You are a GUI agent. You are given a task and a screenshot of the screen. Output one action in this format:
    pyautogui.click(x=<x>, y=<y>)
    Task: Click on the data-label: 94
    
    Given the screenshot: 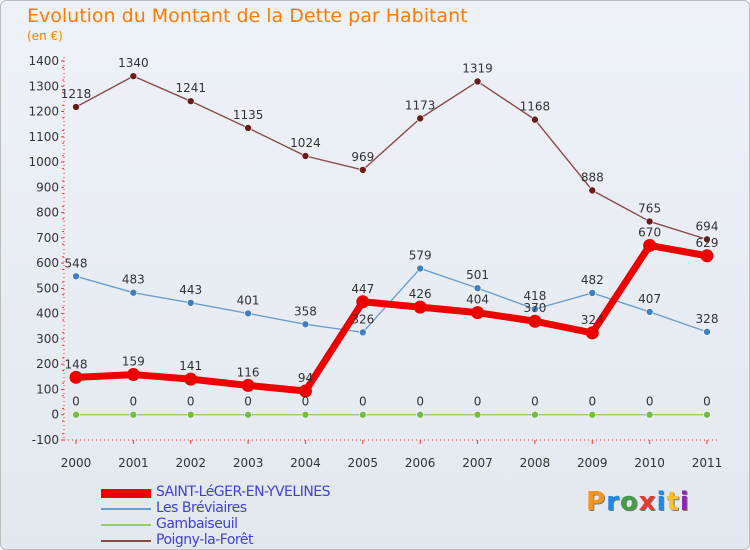 What is the action you would take?
    pyautogui.click(x=305, y=378)
    